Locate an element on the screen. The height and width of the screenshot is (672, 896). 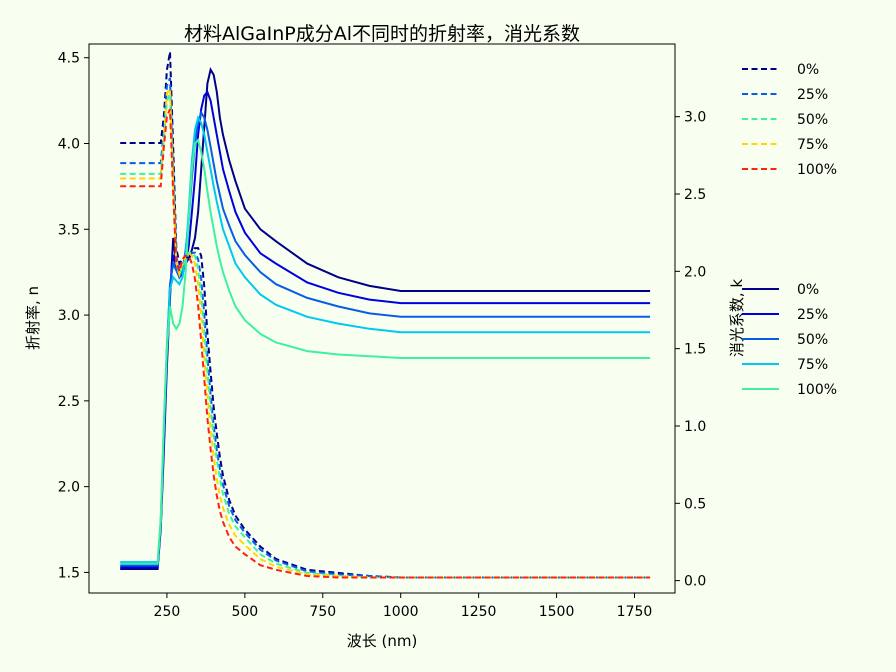
y-right-tick-label: 1.0 is located at coordinates (695, 427).